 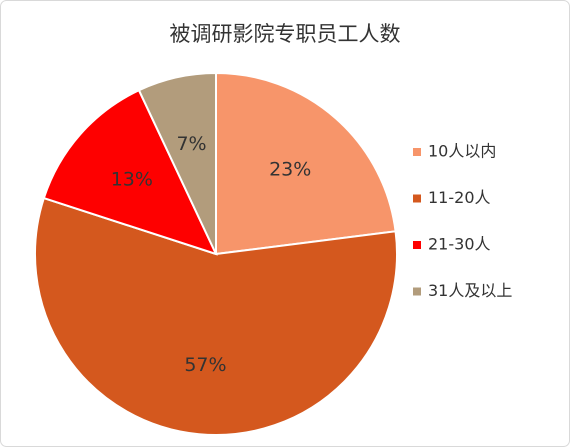 What do you see at coordinates (205, 365) in the screenshot?
I see `data-label: 57%` at bounding box center [205, 365].